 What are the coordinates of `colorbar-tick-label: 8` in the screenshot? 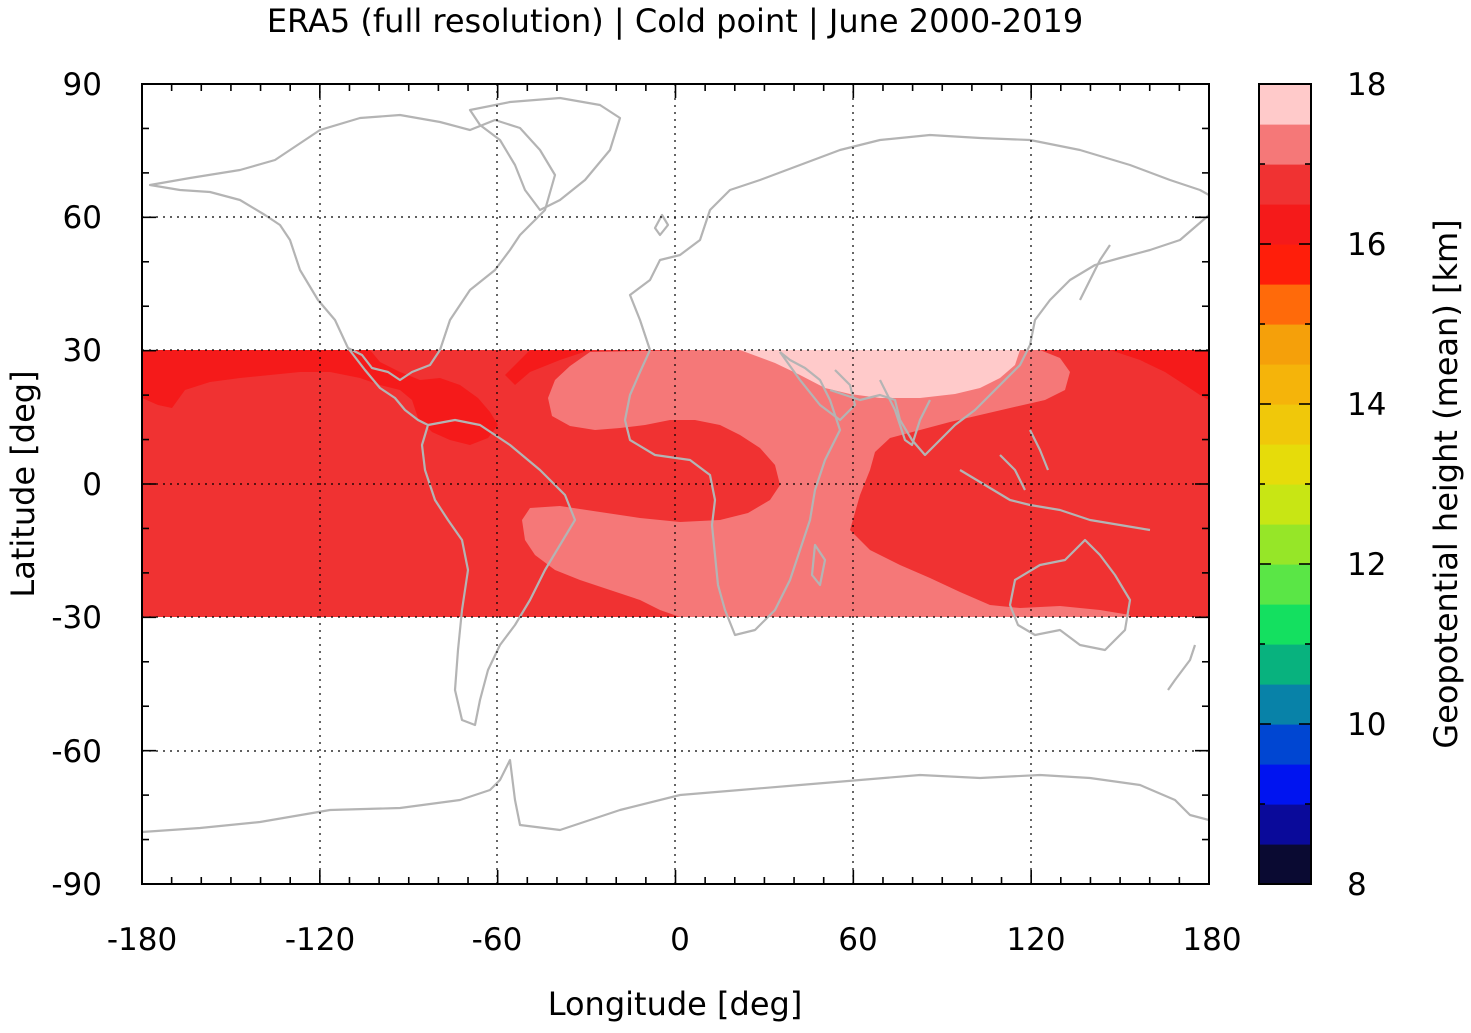 It's located at (1357, 885).